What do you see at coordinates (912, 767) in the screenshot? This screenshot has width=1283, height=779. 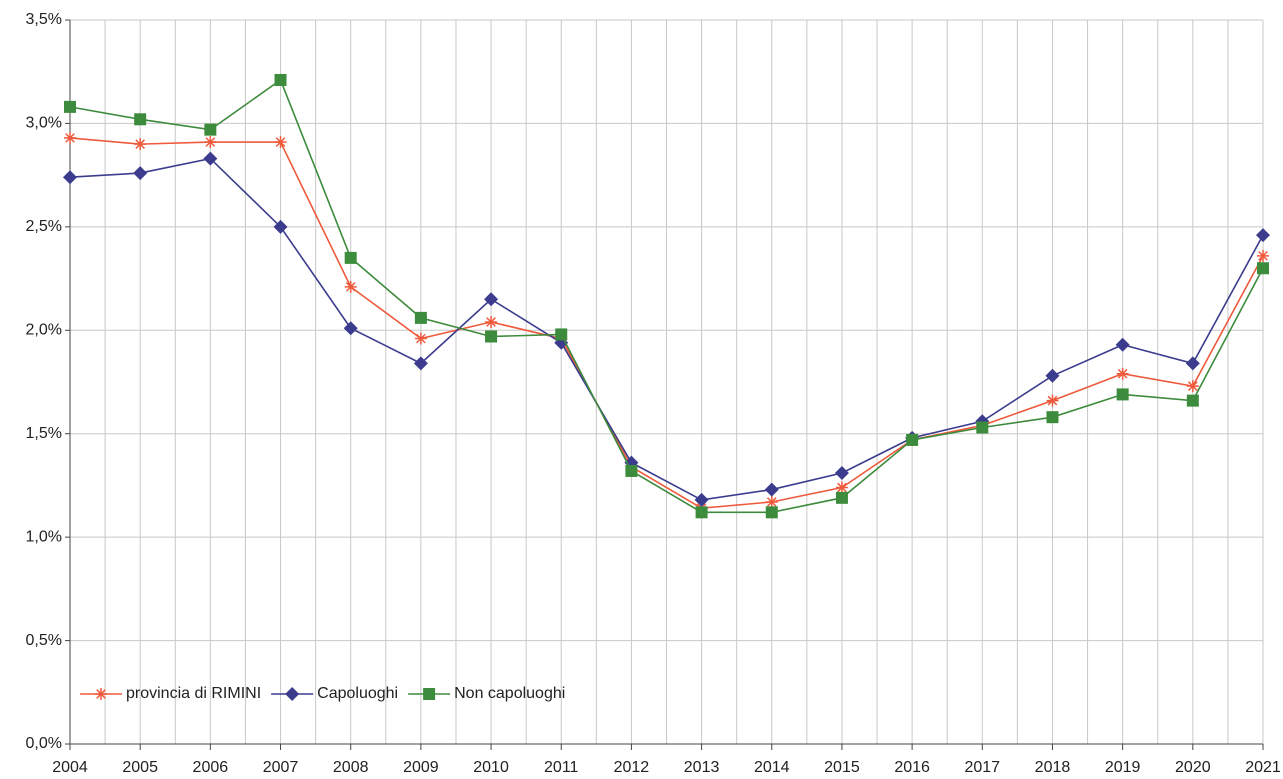 I see `x-tick-label: 2016` at bounding box center [912, 767].